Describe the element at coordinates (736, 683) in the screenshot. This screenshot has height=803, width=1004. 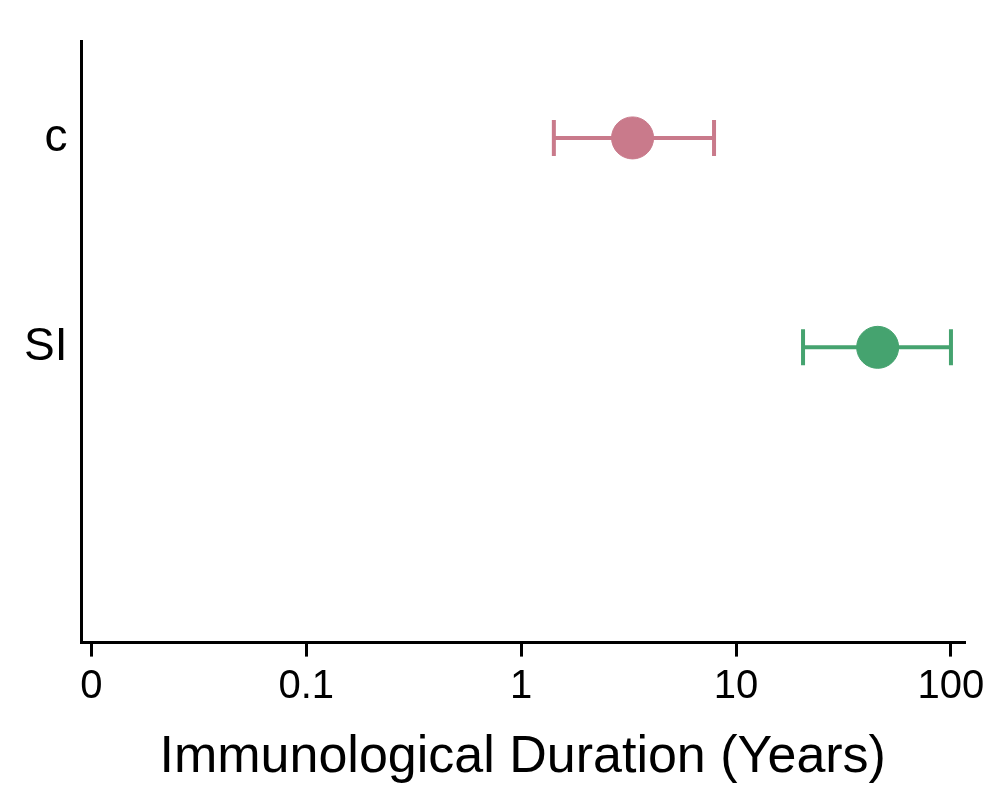
I see `x-tick-label: 10` at that location.